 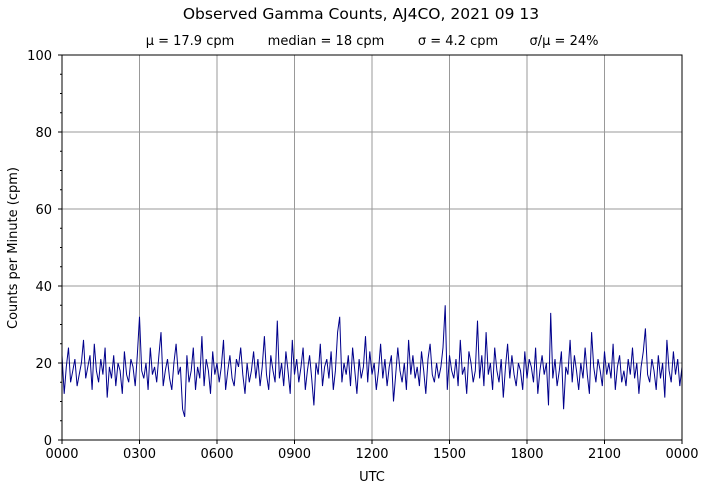 I want to click on x-tick-label: 2100, so click(x=604, y=454).